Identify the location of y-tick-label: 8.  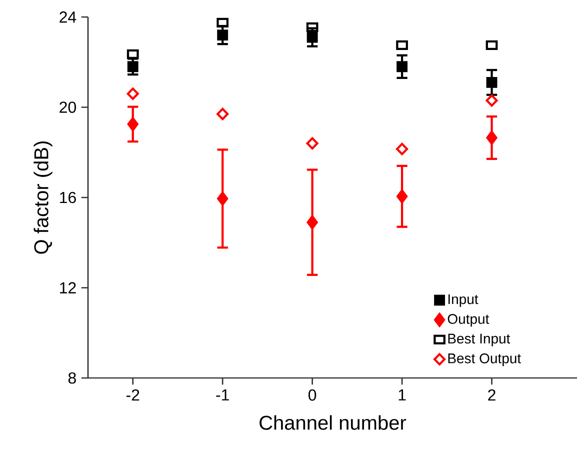
(72, 378).